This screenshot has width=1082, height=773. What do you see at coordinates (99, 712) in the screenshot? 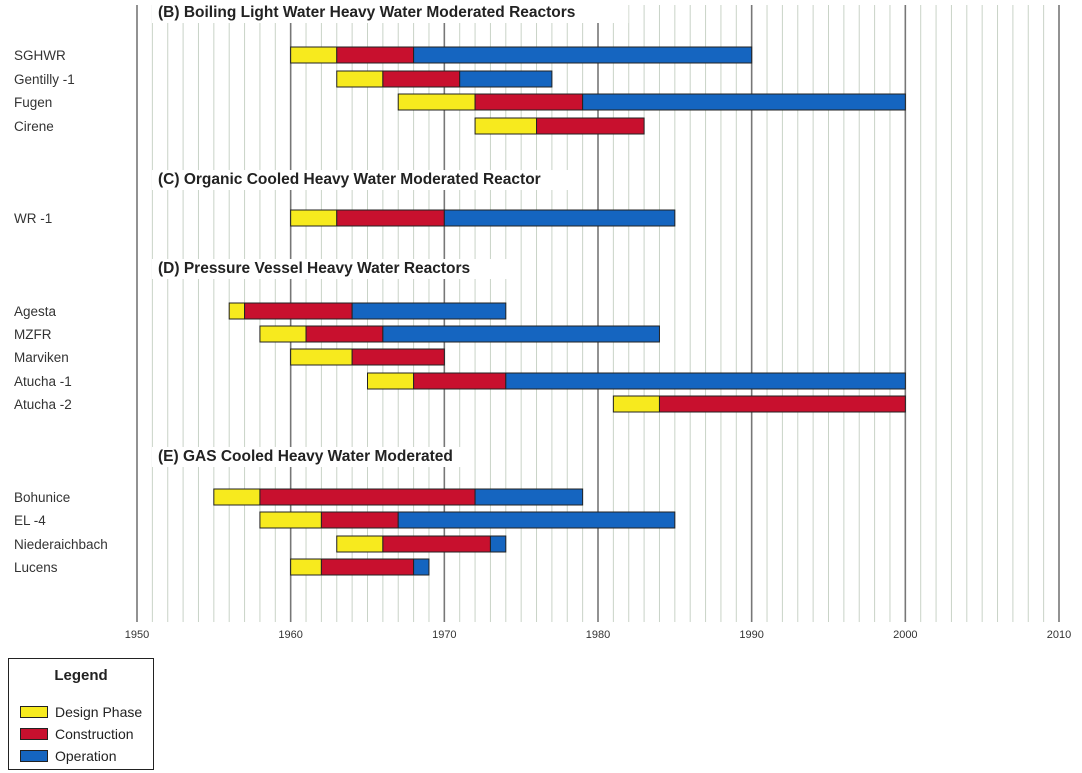
I see `legend-label-design: Design Phase` at bounding box center [99, 712].